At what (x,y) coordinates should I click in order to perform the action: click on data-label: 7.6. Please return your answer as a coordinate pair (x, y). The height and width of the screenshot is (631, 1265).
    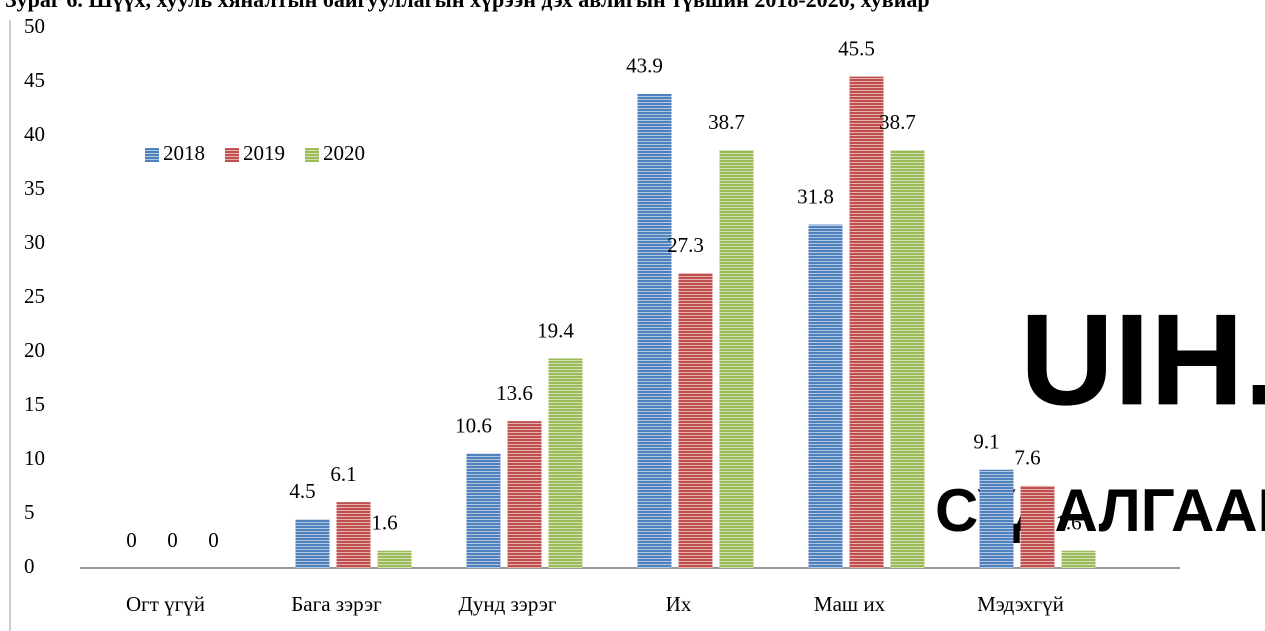
    Looking at the image, I should click on (1027, 458).